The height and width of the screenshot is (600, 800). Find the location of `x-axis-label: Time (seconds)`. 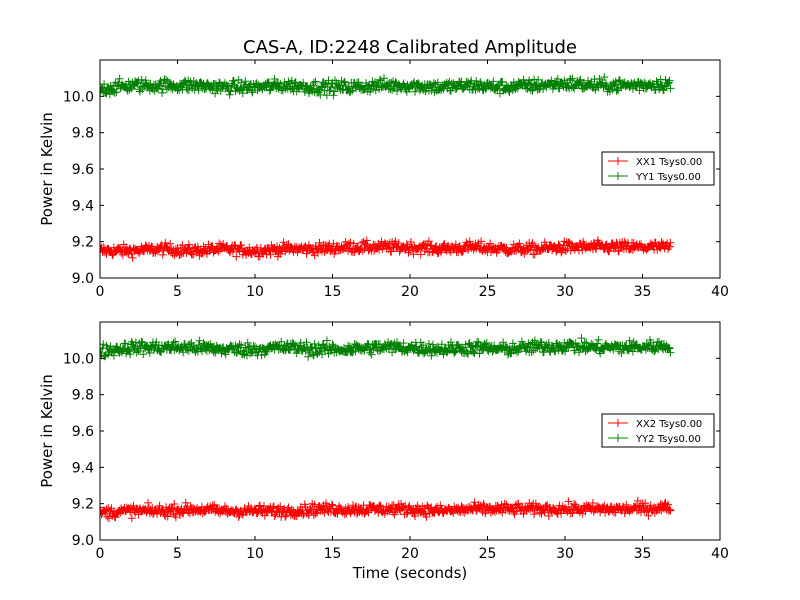

x-axis-label: Time (seconds) is located at coordinates (410, 573).